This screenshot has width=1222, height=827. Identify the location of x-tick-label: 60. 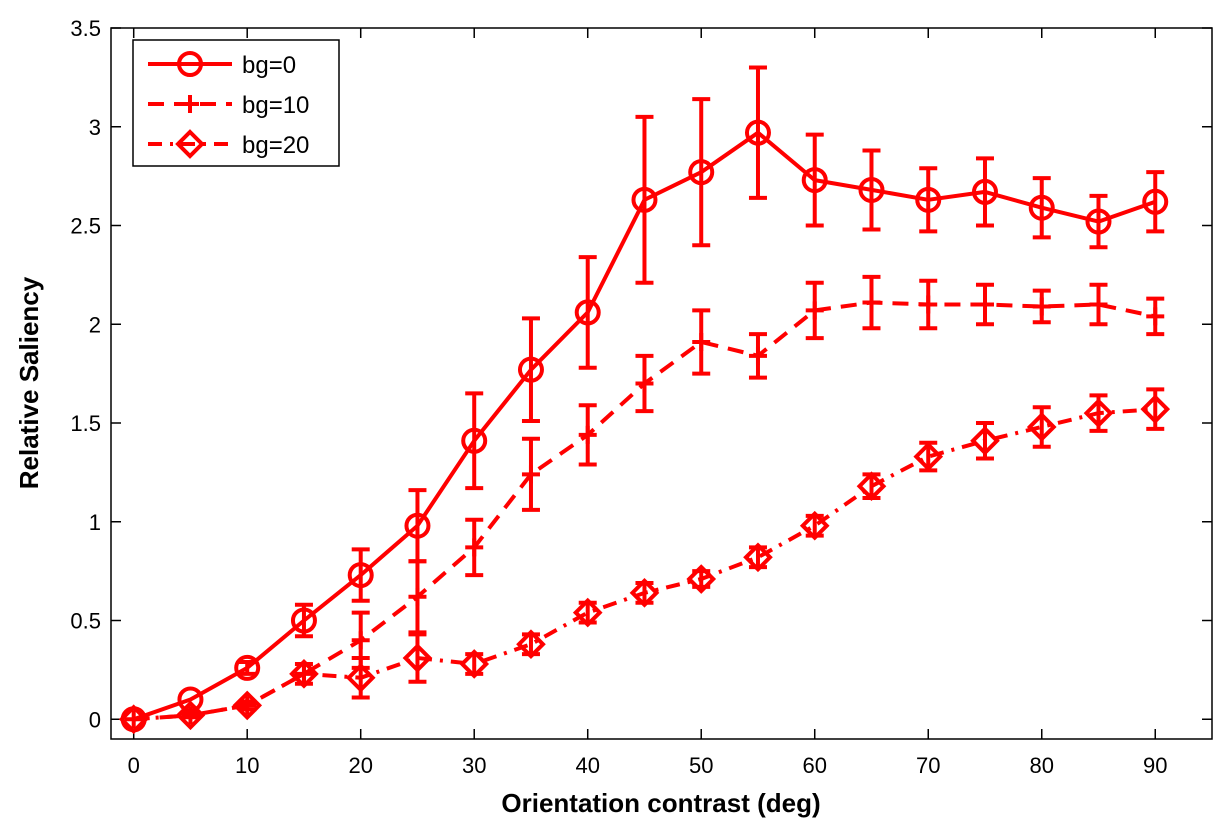
(814, 765).